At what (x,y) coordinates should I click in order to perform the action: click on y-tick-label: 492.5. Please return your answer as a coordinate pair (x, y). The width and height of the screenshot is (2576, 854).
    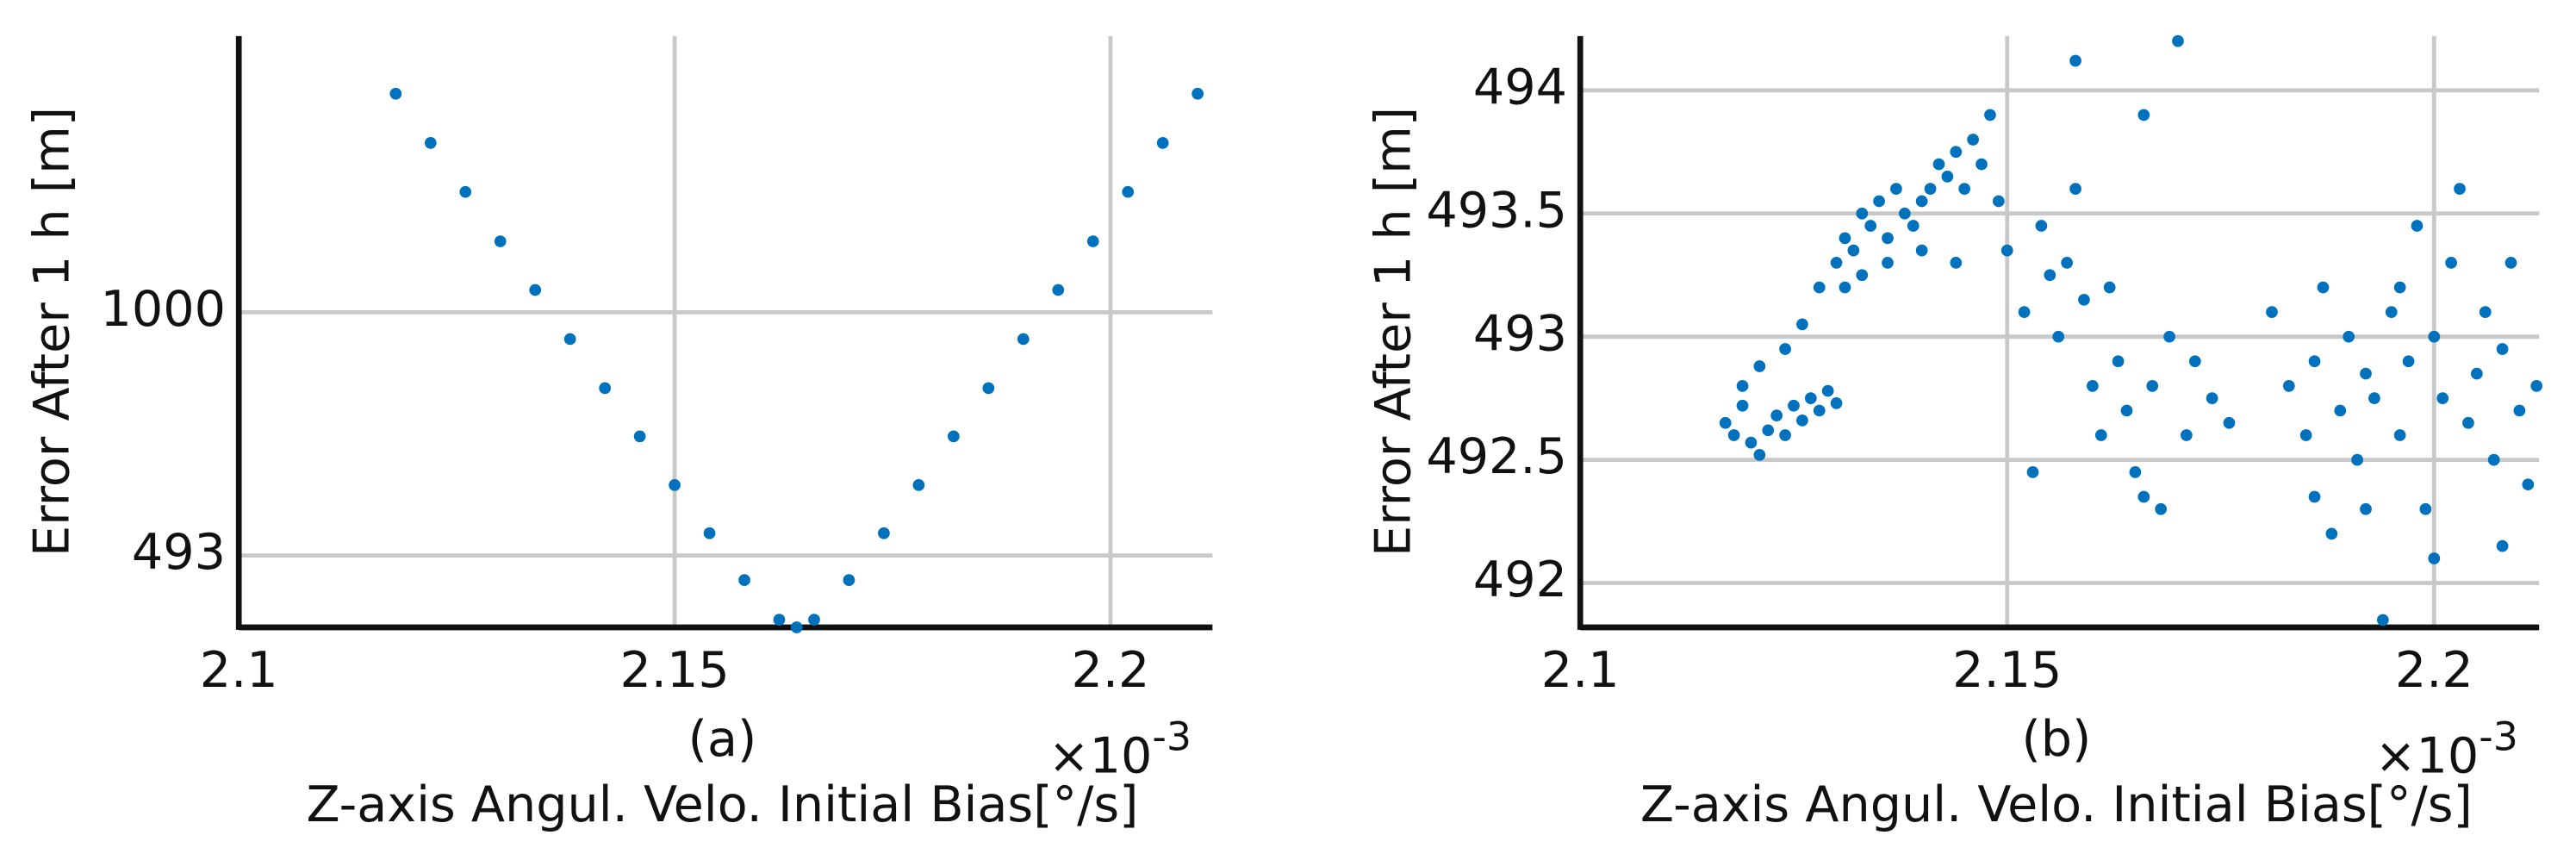
    Looking at the image, I should click on (1497, 456).